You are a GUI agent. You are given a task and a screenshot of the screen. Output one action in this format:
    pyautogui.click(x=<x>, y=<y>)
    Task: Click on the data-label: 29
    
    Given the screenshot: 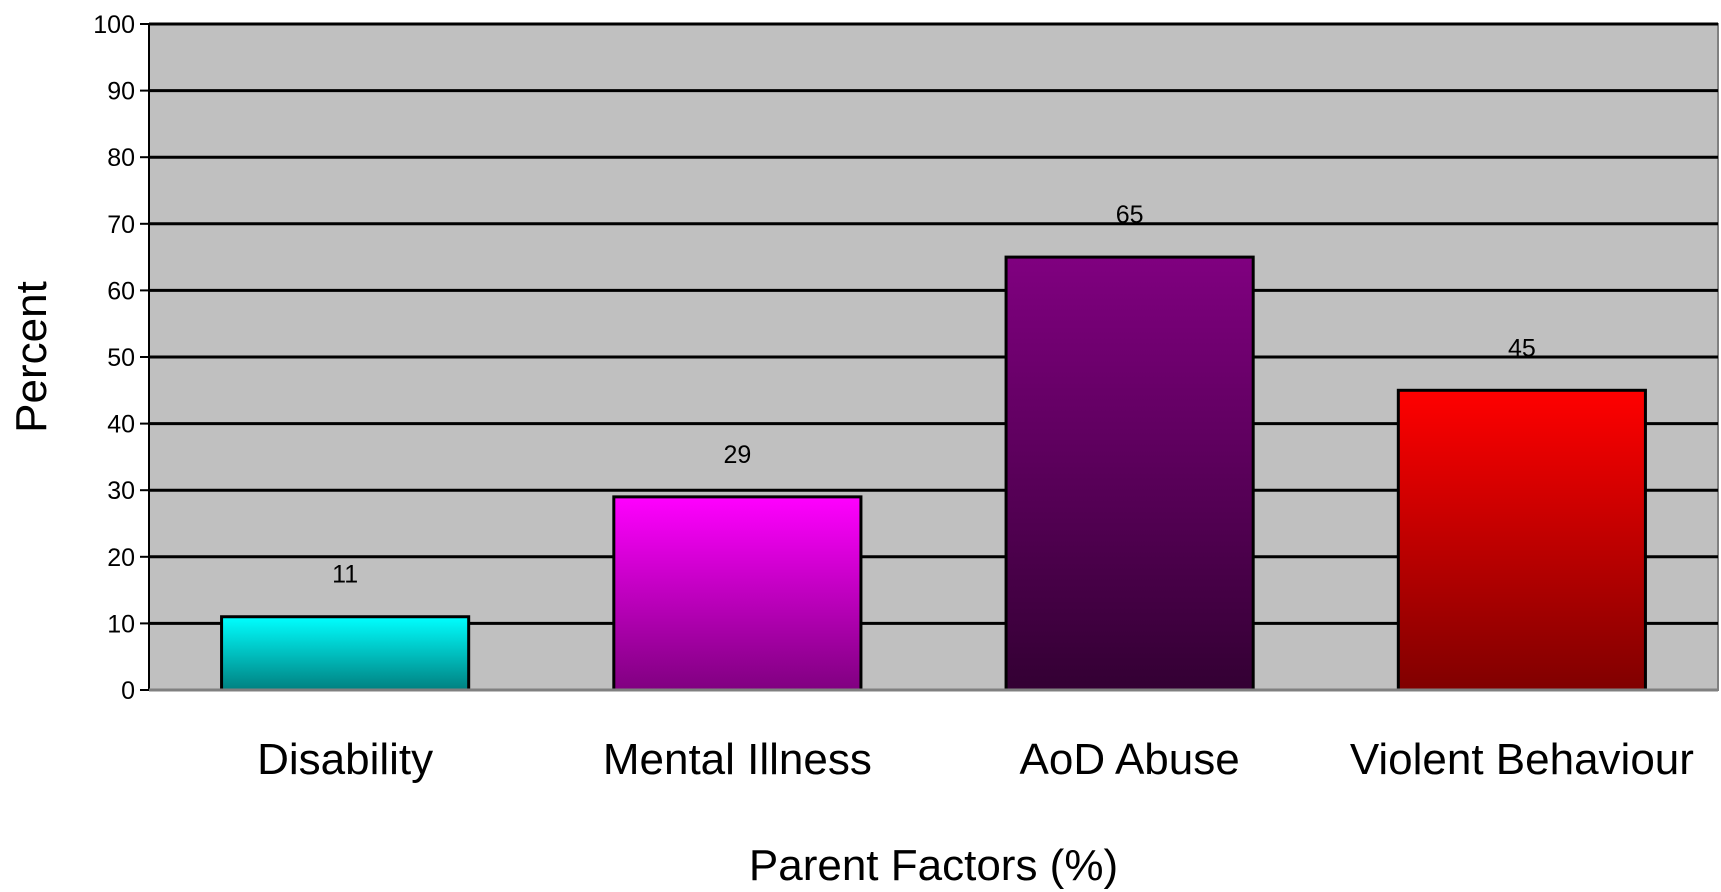 What is the action you would take?
    pyautogui.click(x=737, y=455)
    